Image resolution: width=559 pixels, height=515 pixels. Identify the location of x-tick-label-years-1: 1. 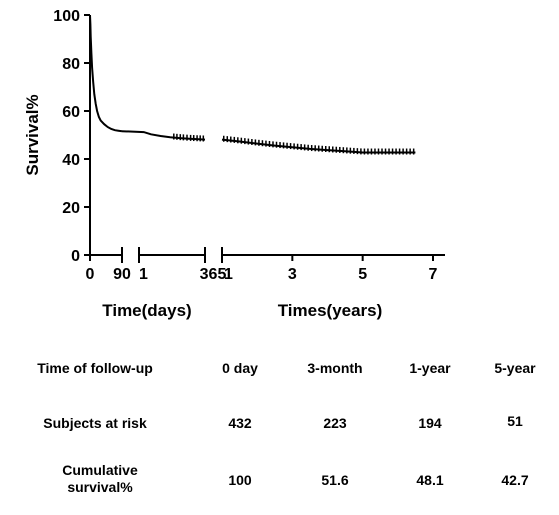
(228, 274).